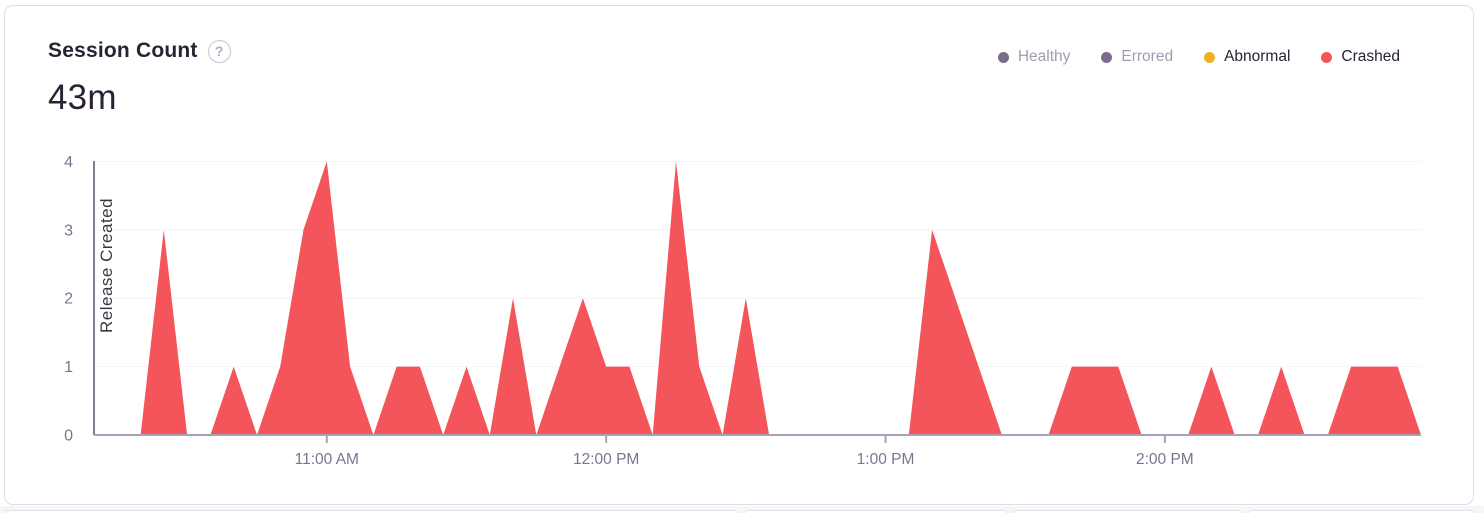 The width and height of the screenshot is (1484, 513). Describe the element at coordinates (1165, 459) in the screenshot. I see `svg-text: 2:00 PM` at that location.